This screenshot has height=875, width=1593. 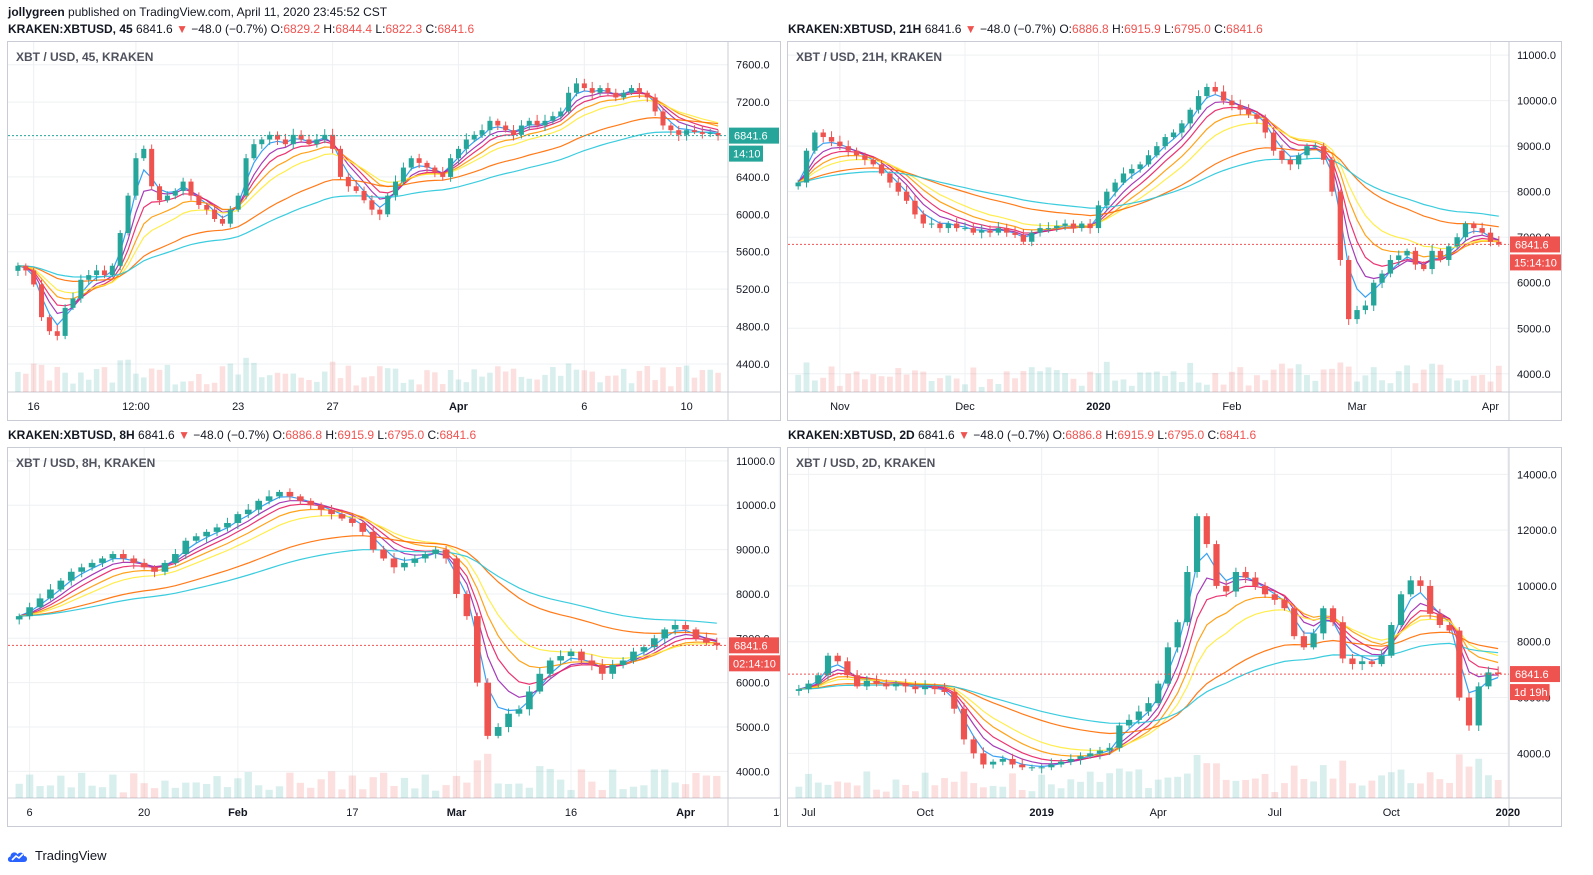 I want to click on chart-legend: XBT / USD, 45, KRAKEN, so click(x=85, y=57).